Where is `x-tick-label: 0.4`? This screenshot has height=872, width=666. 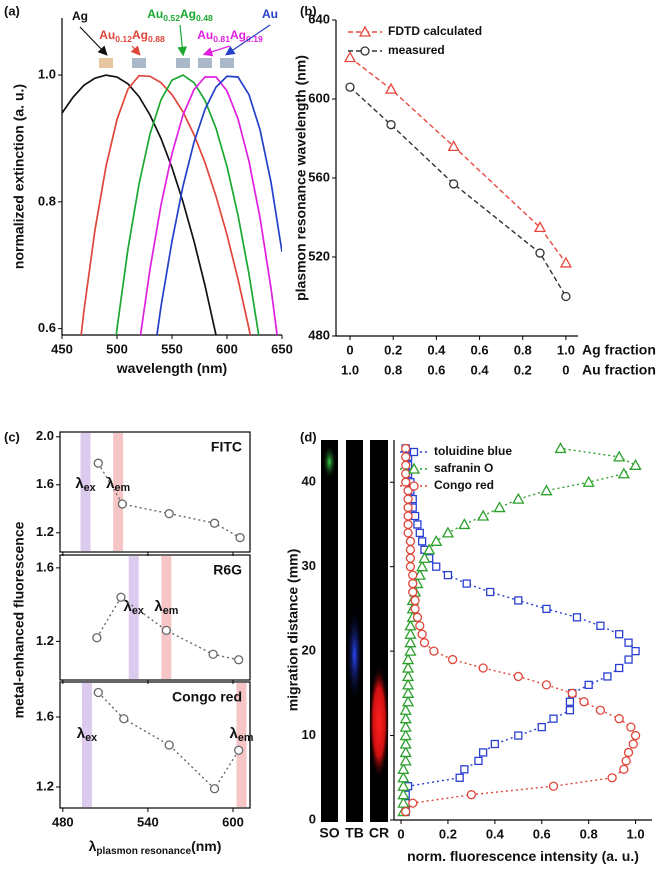
x-tick-label: 0.4 is located at coordinates (436, 349).